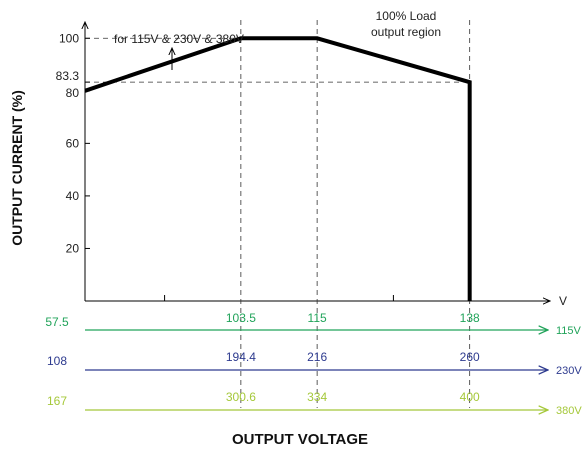 The width and height of the screenshot is (585, 460). Describe the element at coordinates (241, 397) in the screenshot. I see `voltage-scale-tick-label: 300.6` at that location.